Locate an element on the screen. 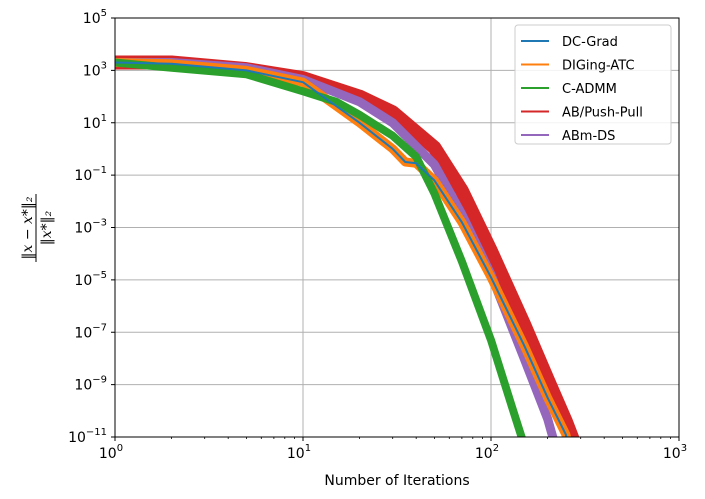 Image resolution: width=705 pixels, height=499 pixels. y-tick-exponent: 5 is located at coordinates (104, 13).